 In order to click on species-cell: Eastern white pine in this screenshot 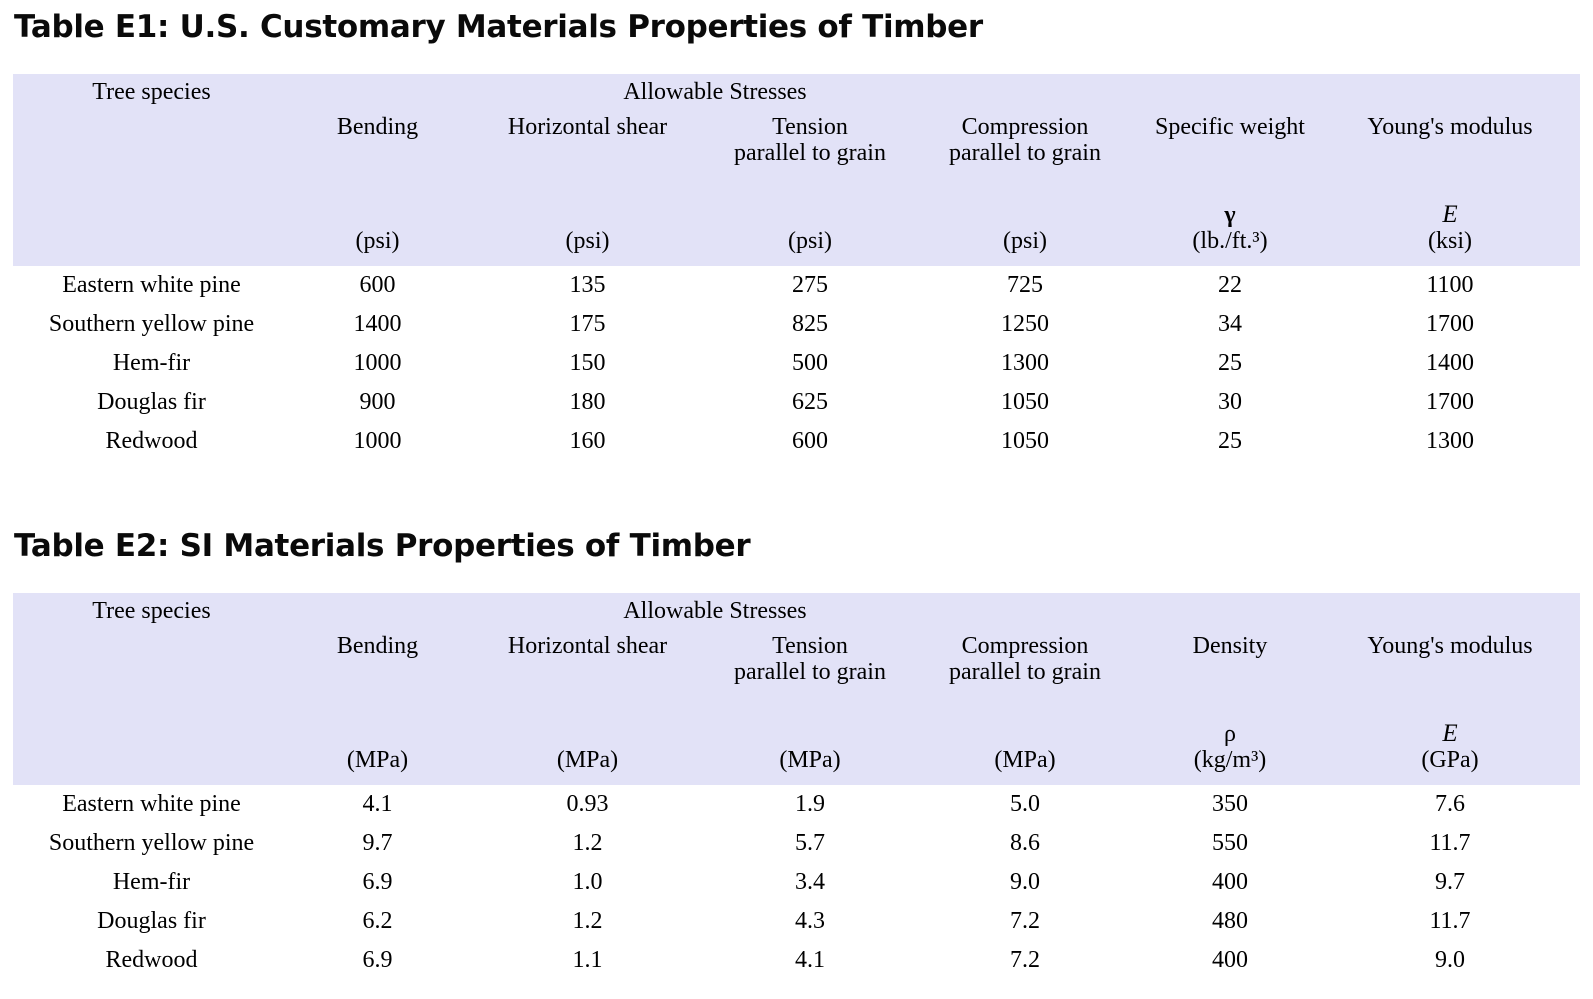, I will do `click(151, 285)`.